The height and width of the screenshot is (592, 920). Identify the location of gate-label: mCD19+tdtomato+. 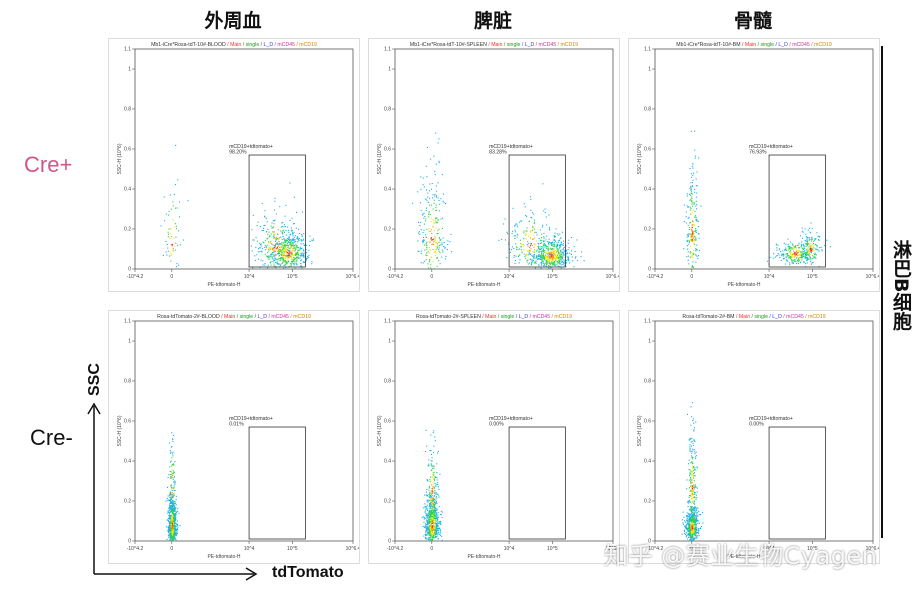
(251, 419).